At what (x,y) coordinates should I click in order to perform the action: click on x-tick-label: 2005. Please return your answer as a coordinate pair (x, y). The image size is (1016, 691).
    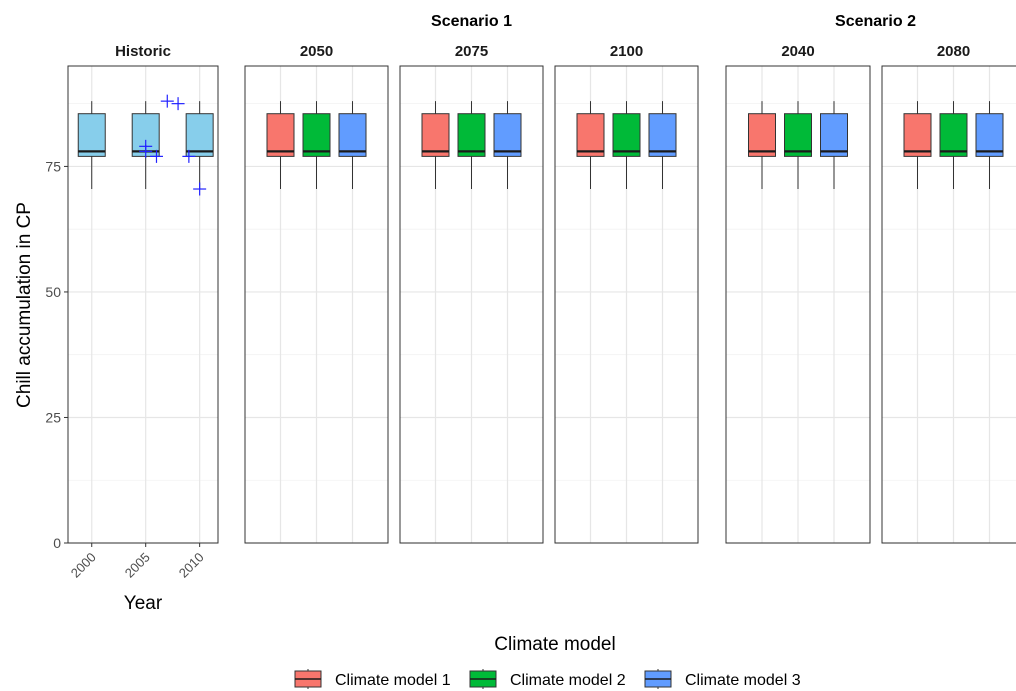
    Looking at the image, I should click on (137, 565).